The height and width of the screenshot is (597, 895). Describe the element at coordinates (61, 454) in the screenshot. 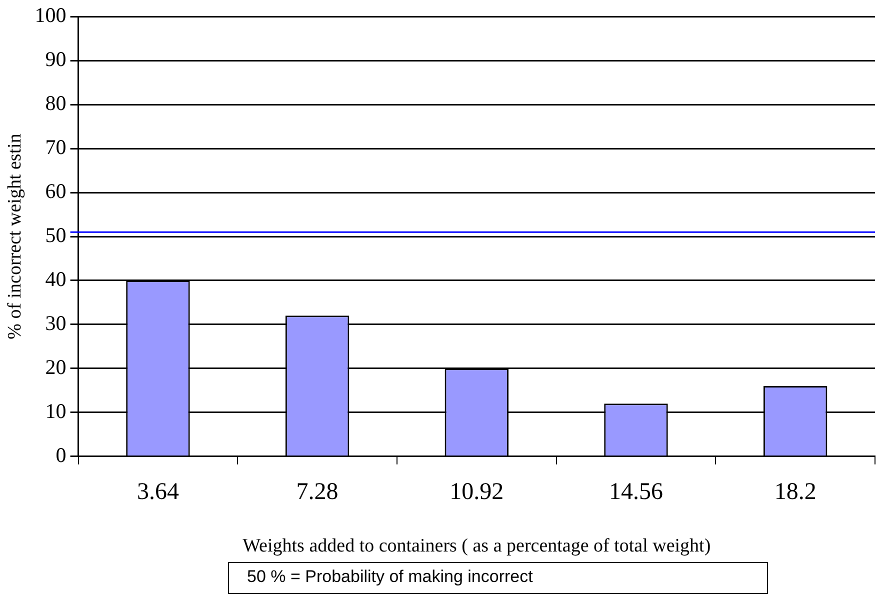

I see `y-tick-label: 0` at that location.